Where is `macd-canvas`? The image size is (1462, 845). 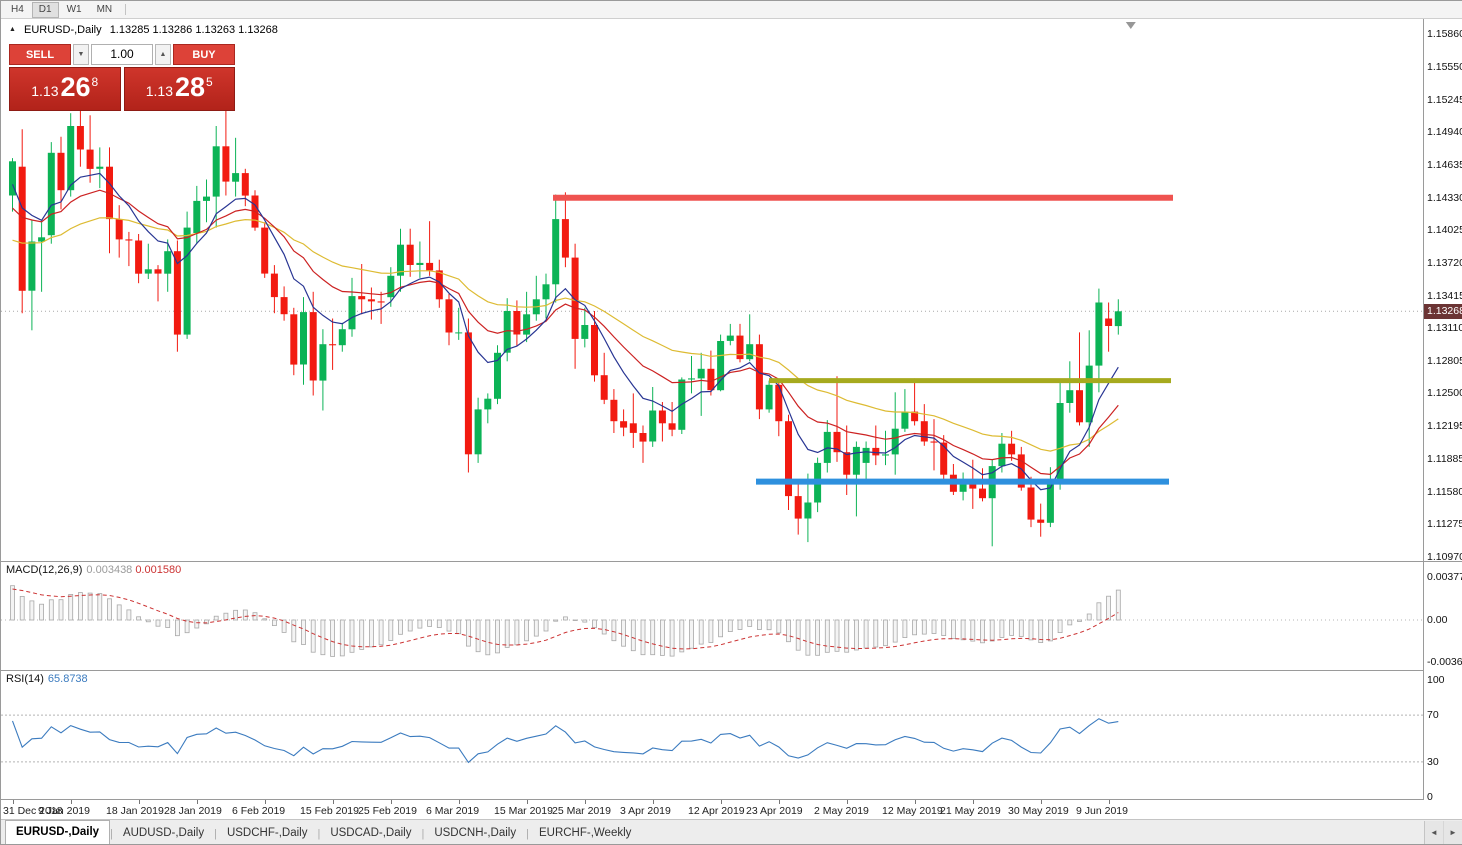 macd-canvas is located at coordinates (712, 616).